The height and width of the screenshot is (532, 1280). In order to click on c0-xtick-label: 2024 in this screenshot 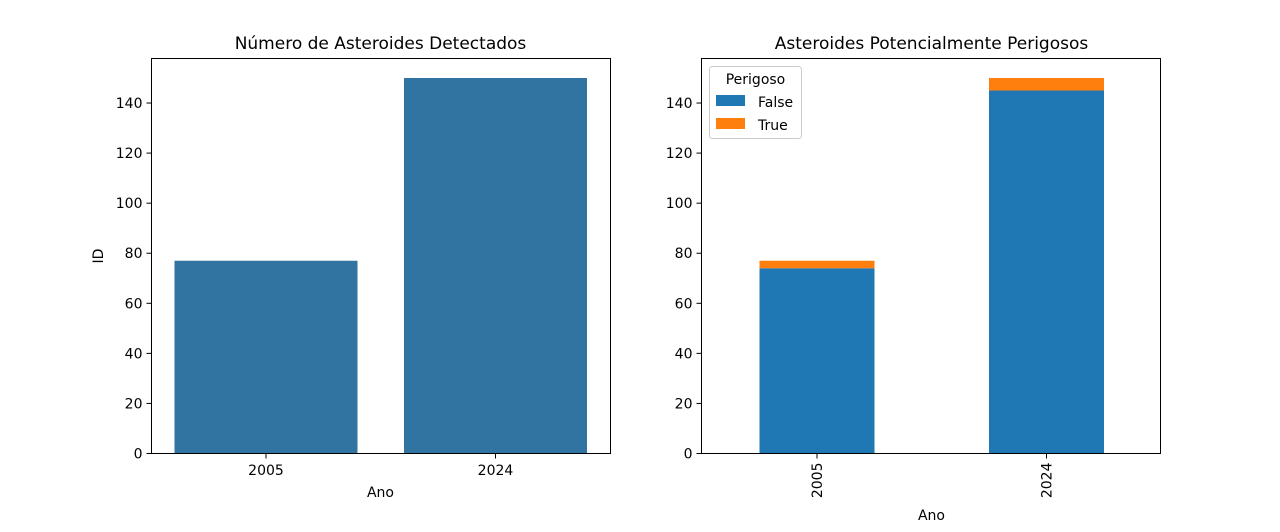, I will do `click(496, 471)`.